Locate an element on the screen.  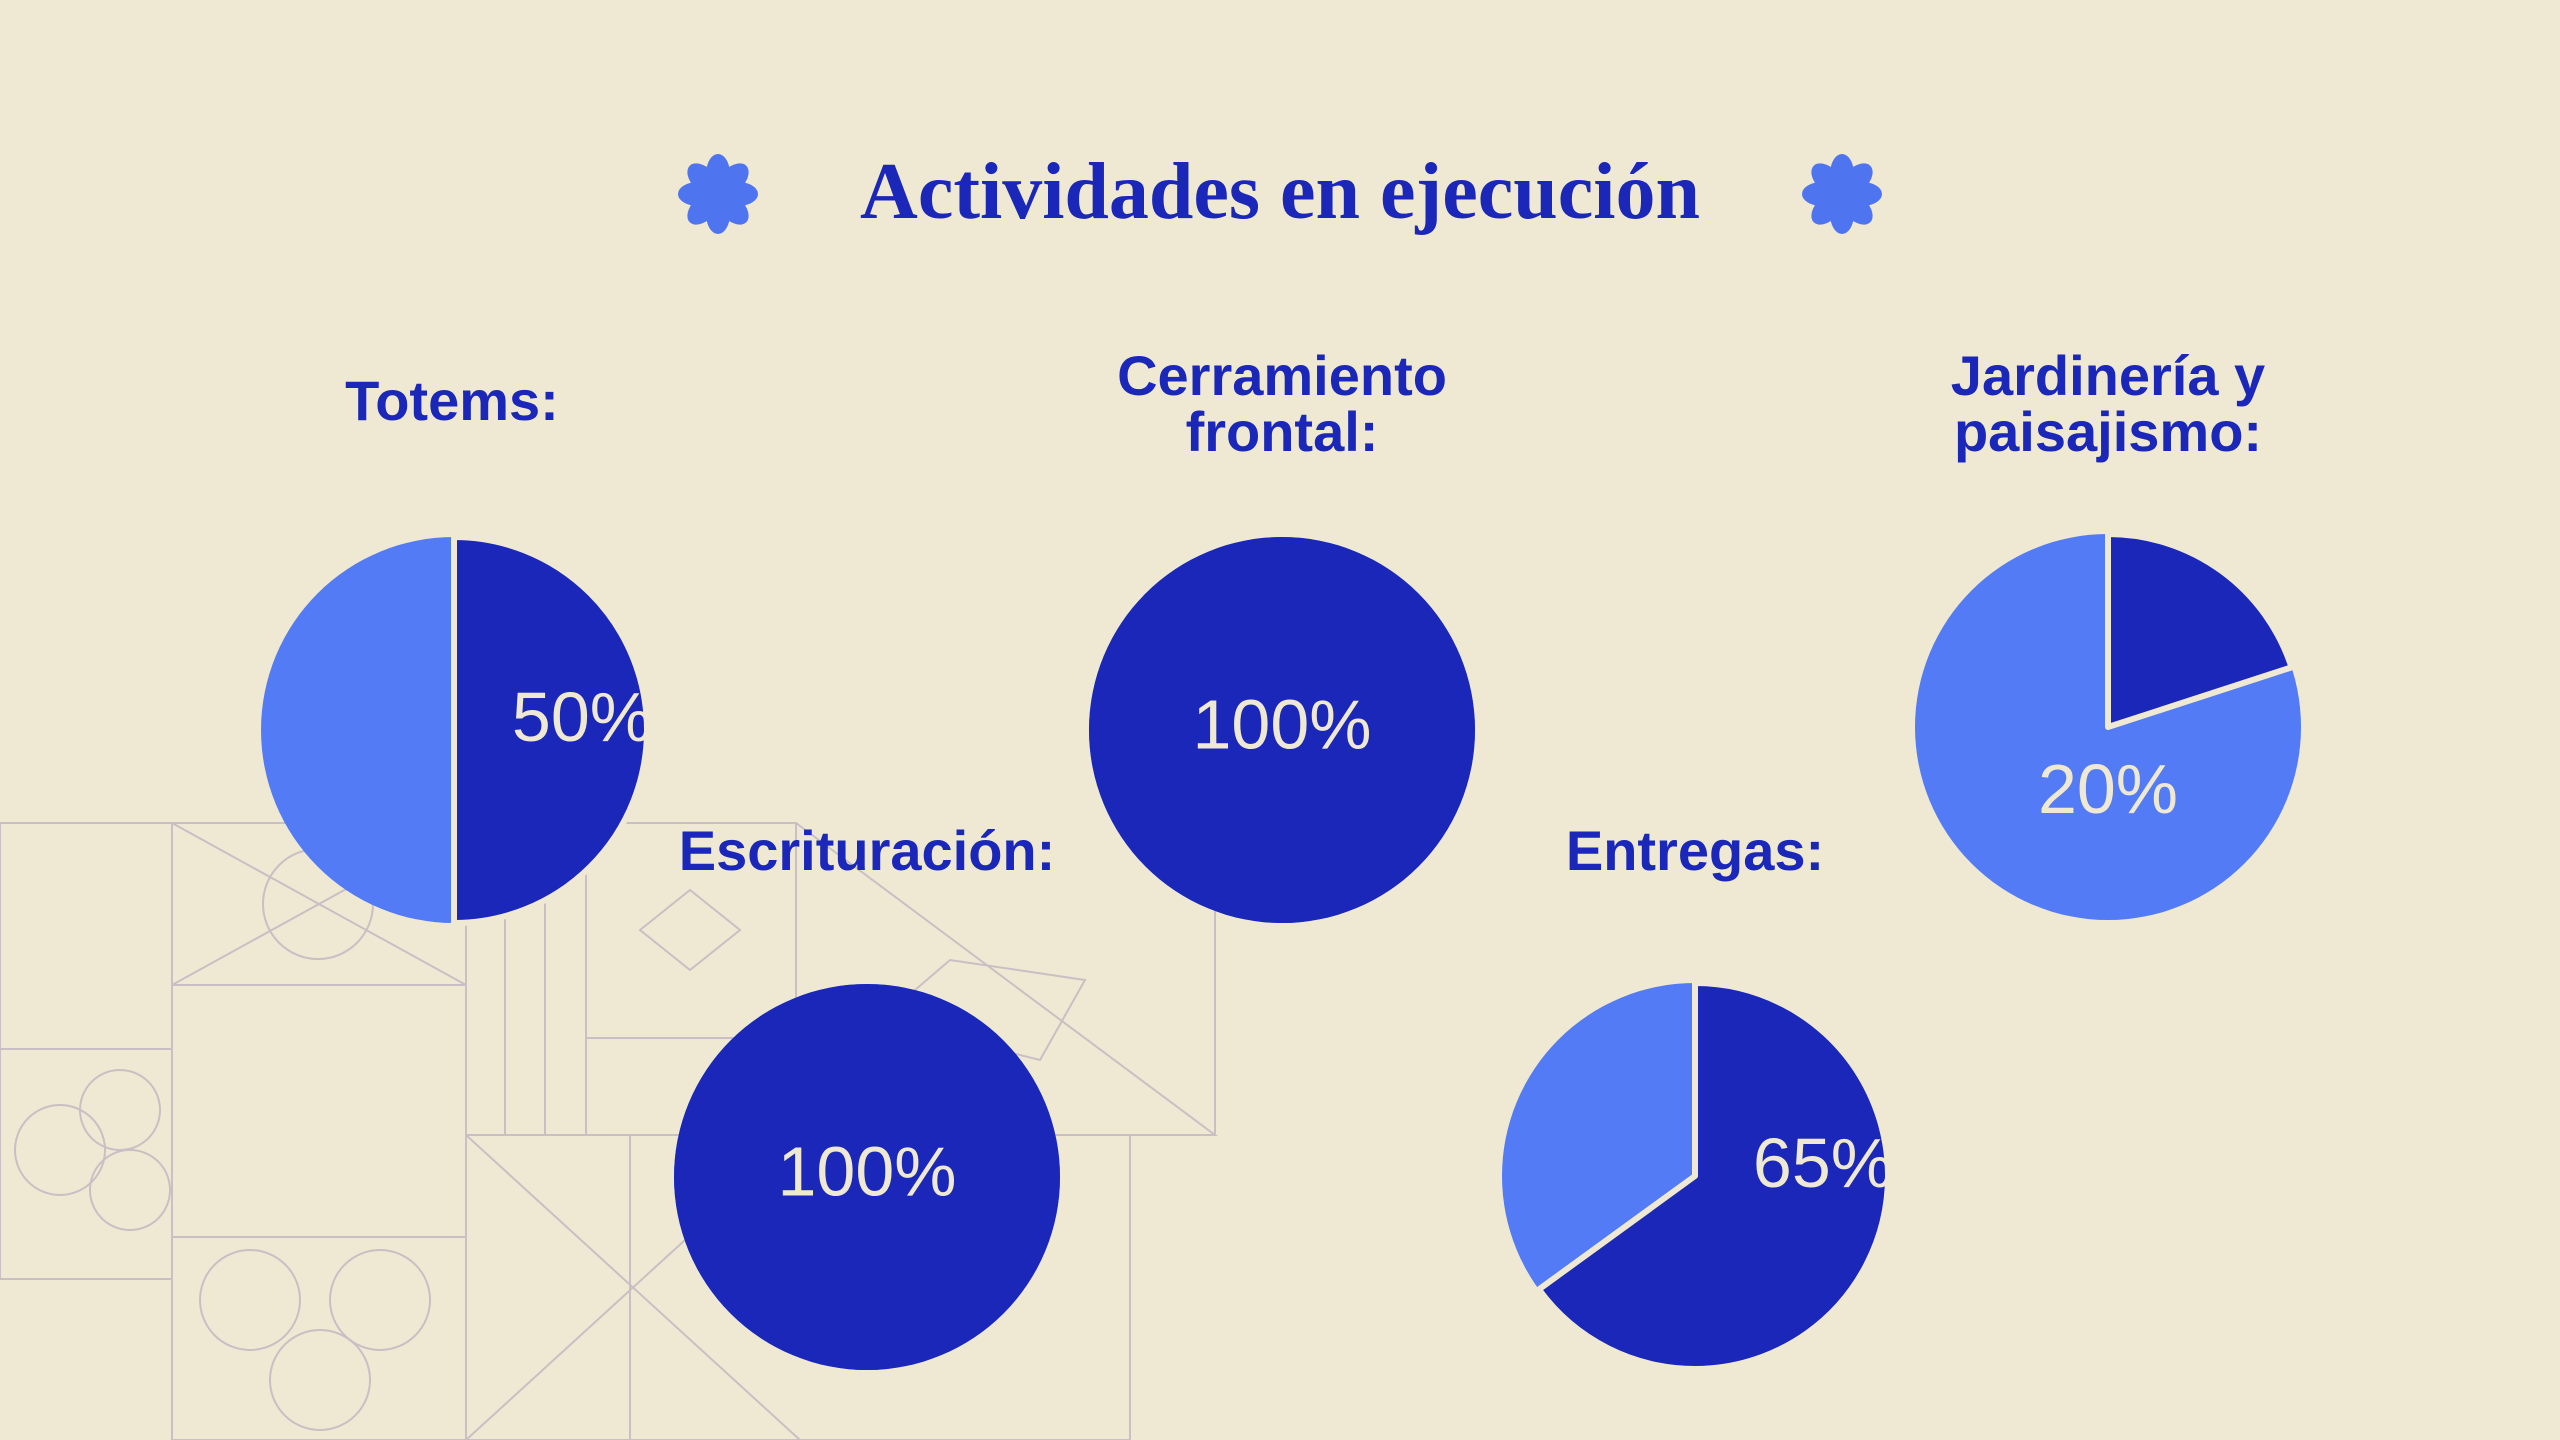
page-title: Actividades en ejecución is located at coordinates (1280, 192).